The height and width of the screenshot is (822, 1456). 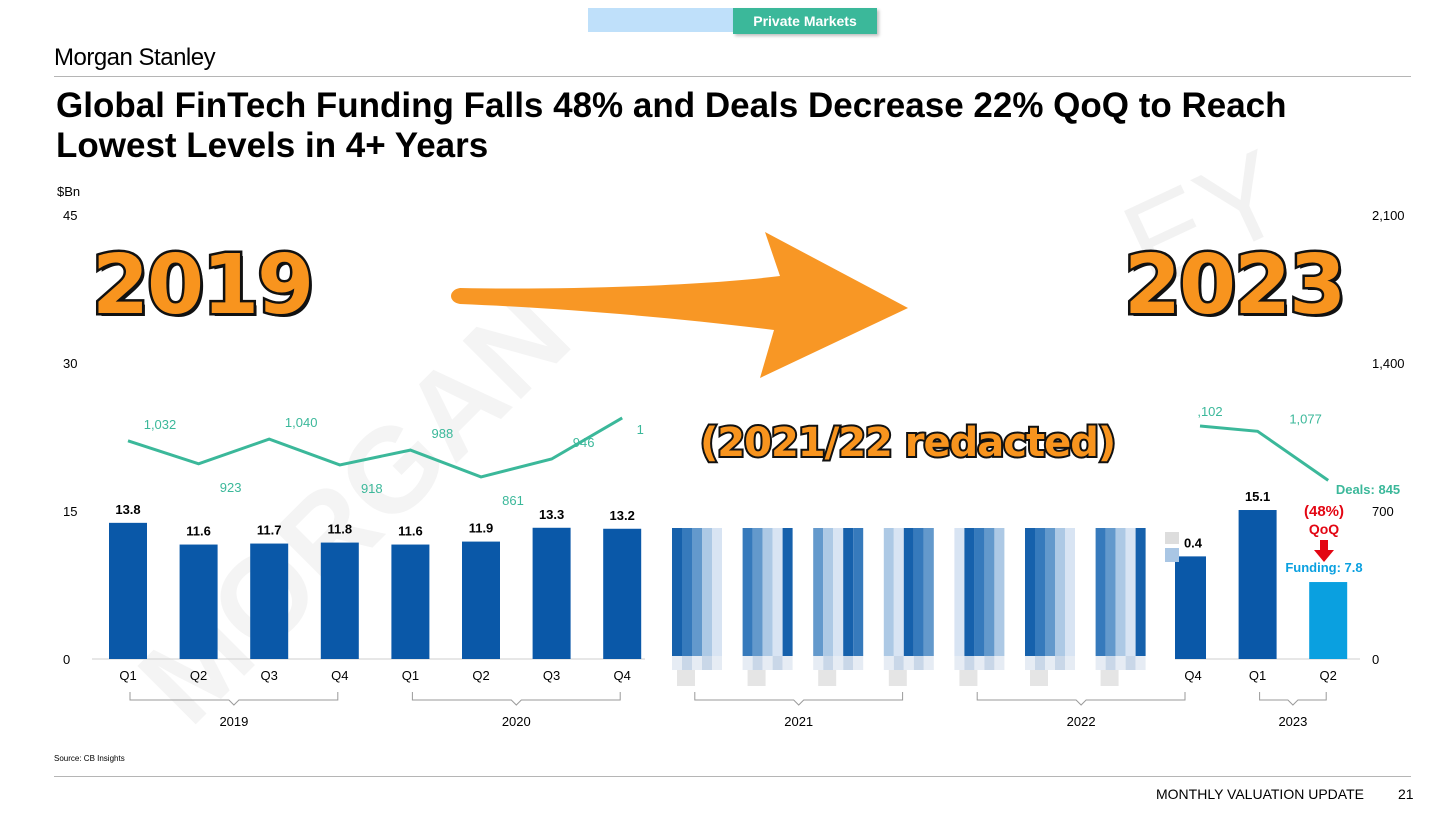 I want to click on y-tick-label: 30, so click(x=70, y=363).